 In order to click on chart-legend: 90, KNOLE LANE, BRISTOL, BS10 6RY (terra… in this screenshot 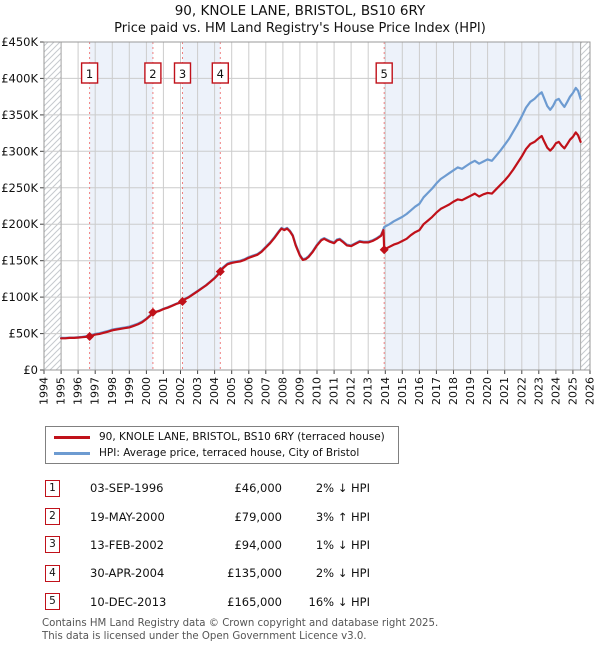, I will do `click(222, 445)`.